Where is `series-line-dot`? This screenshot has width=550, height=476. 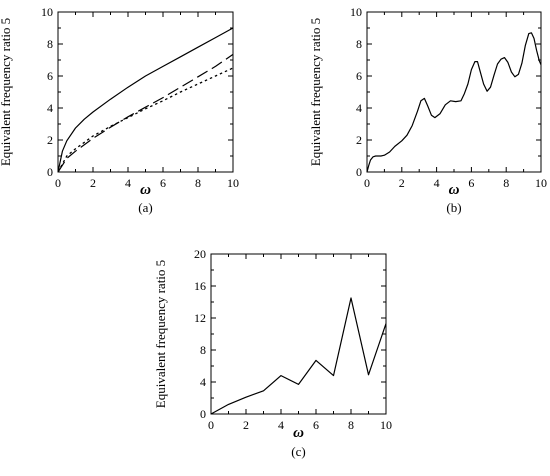 series-line-dot is located at coordinates (145, 120).